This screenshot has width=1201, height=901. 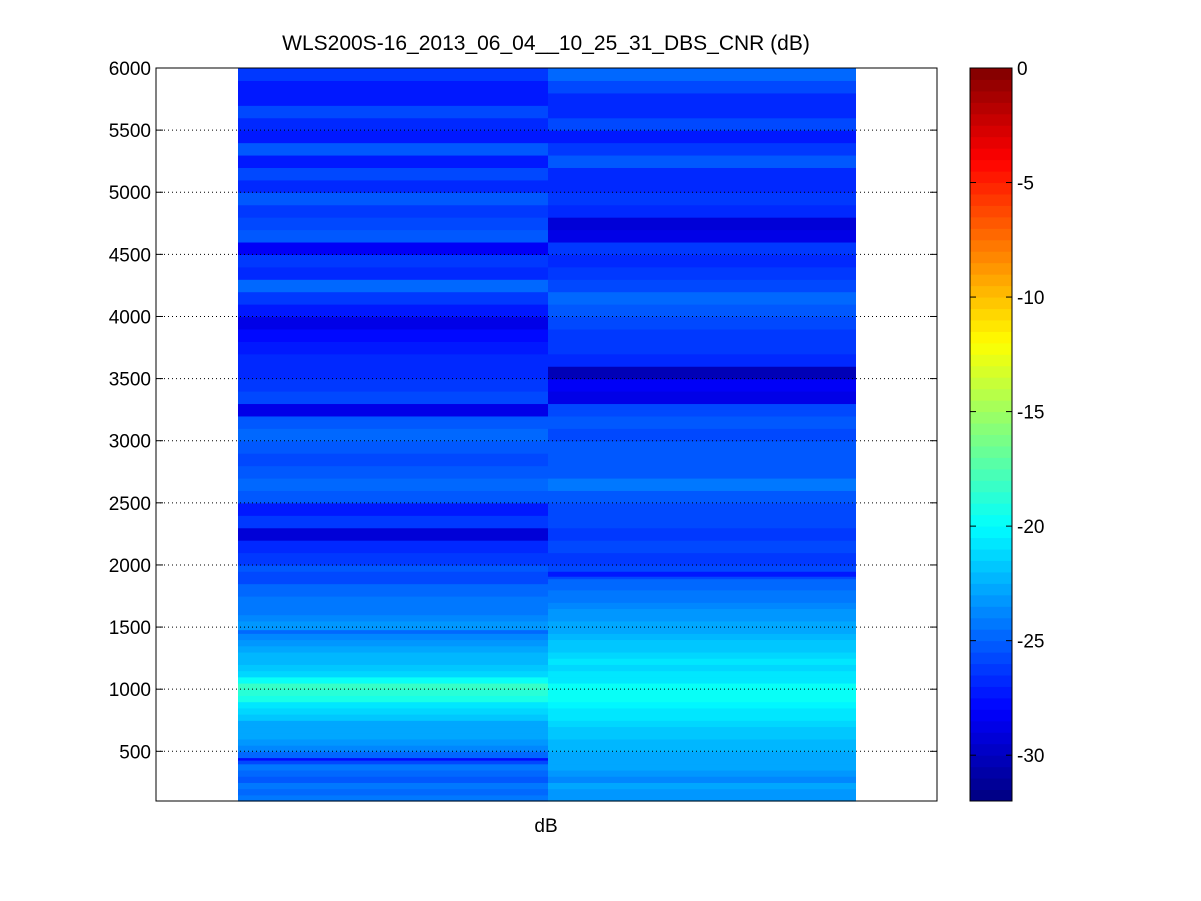 What do you see at coordinates (130, 442) in the screenshot?
I see `y-tick-label: 3000` at bounding box center [130, 442].